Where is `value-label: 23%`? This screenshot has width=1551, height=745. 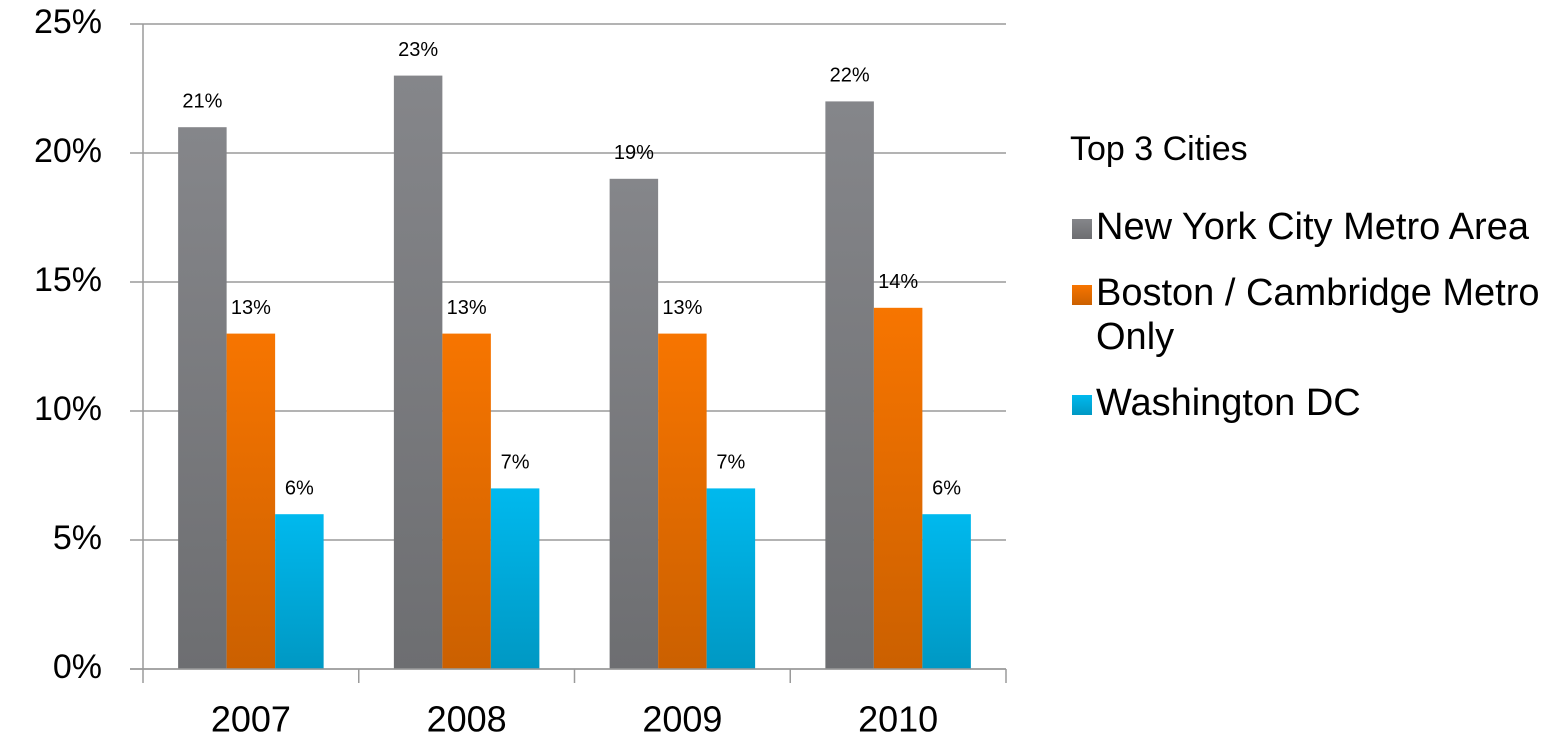 value-label: 23% is located at coordinates (418, 50).